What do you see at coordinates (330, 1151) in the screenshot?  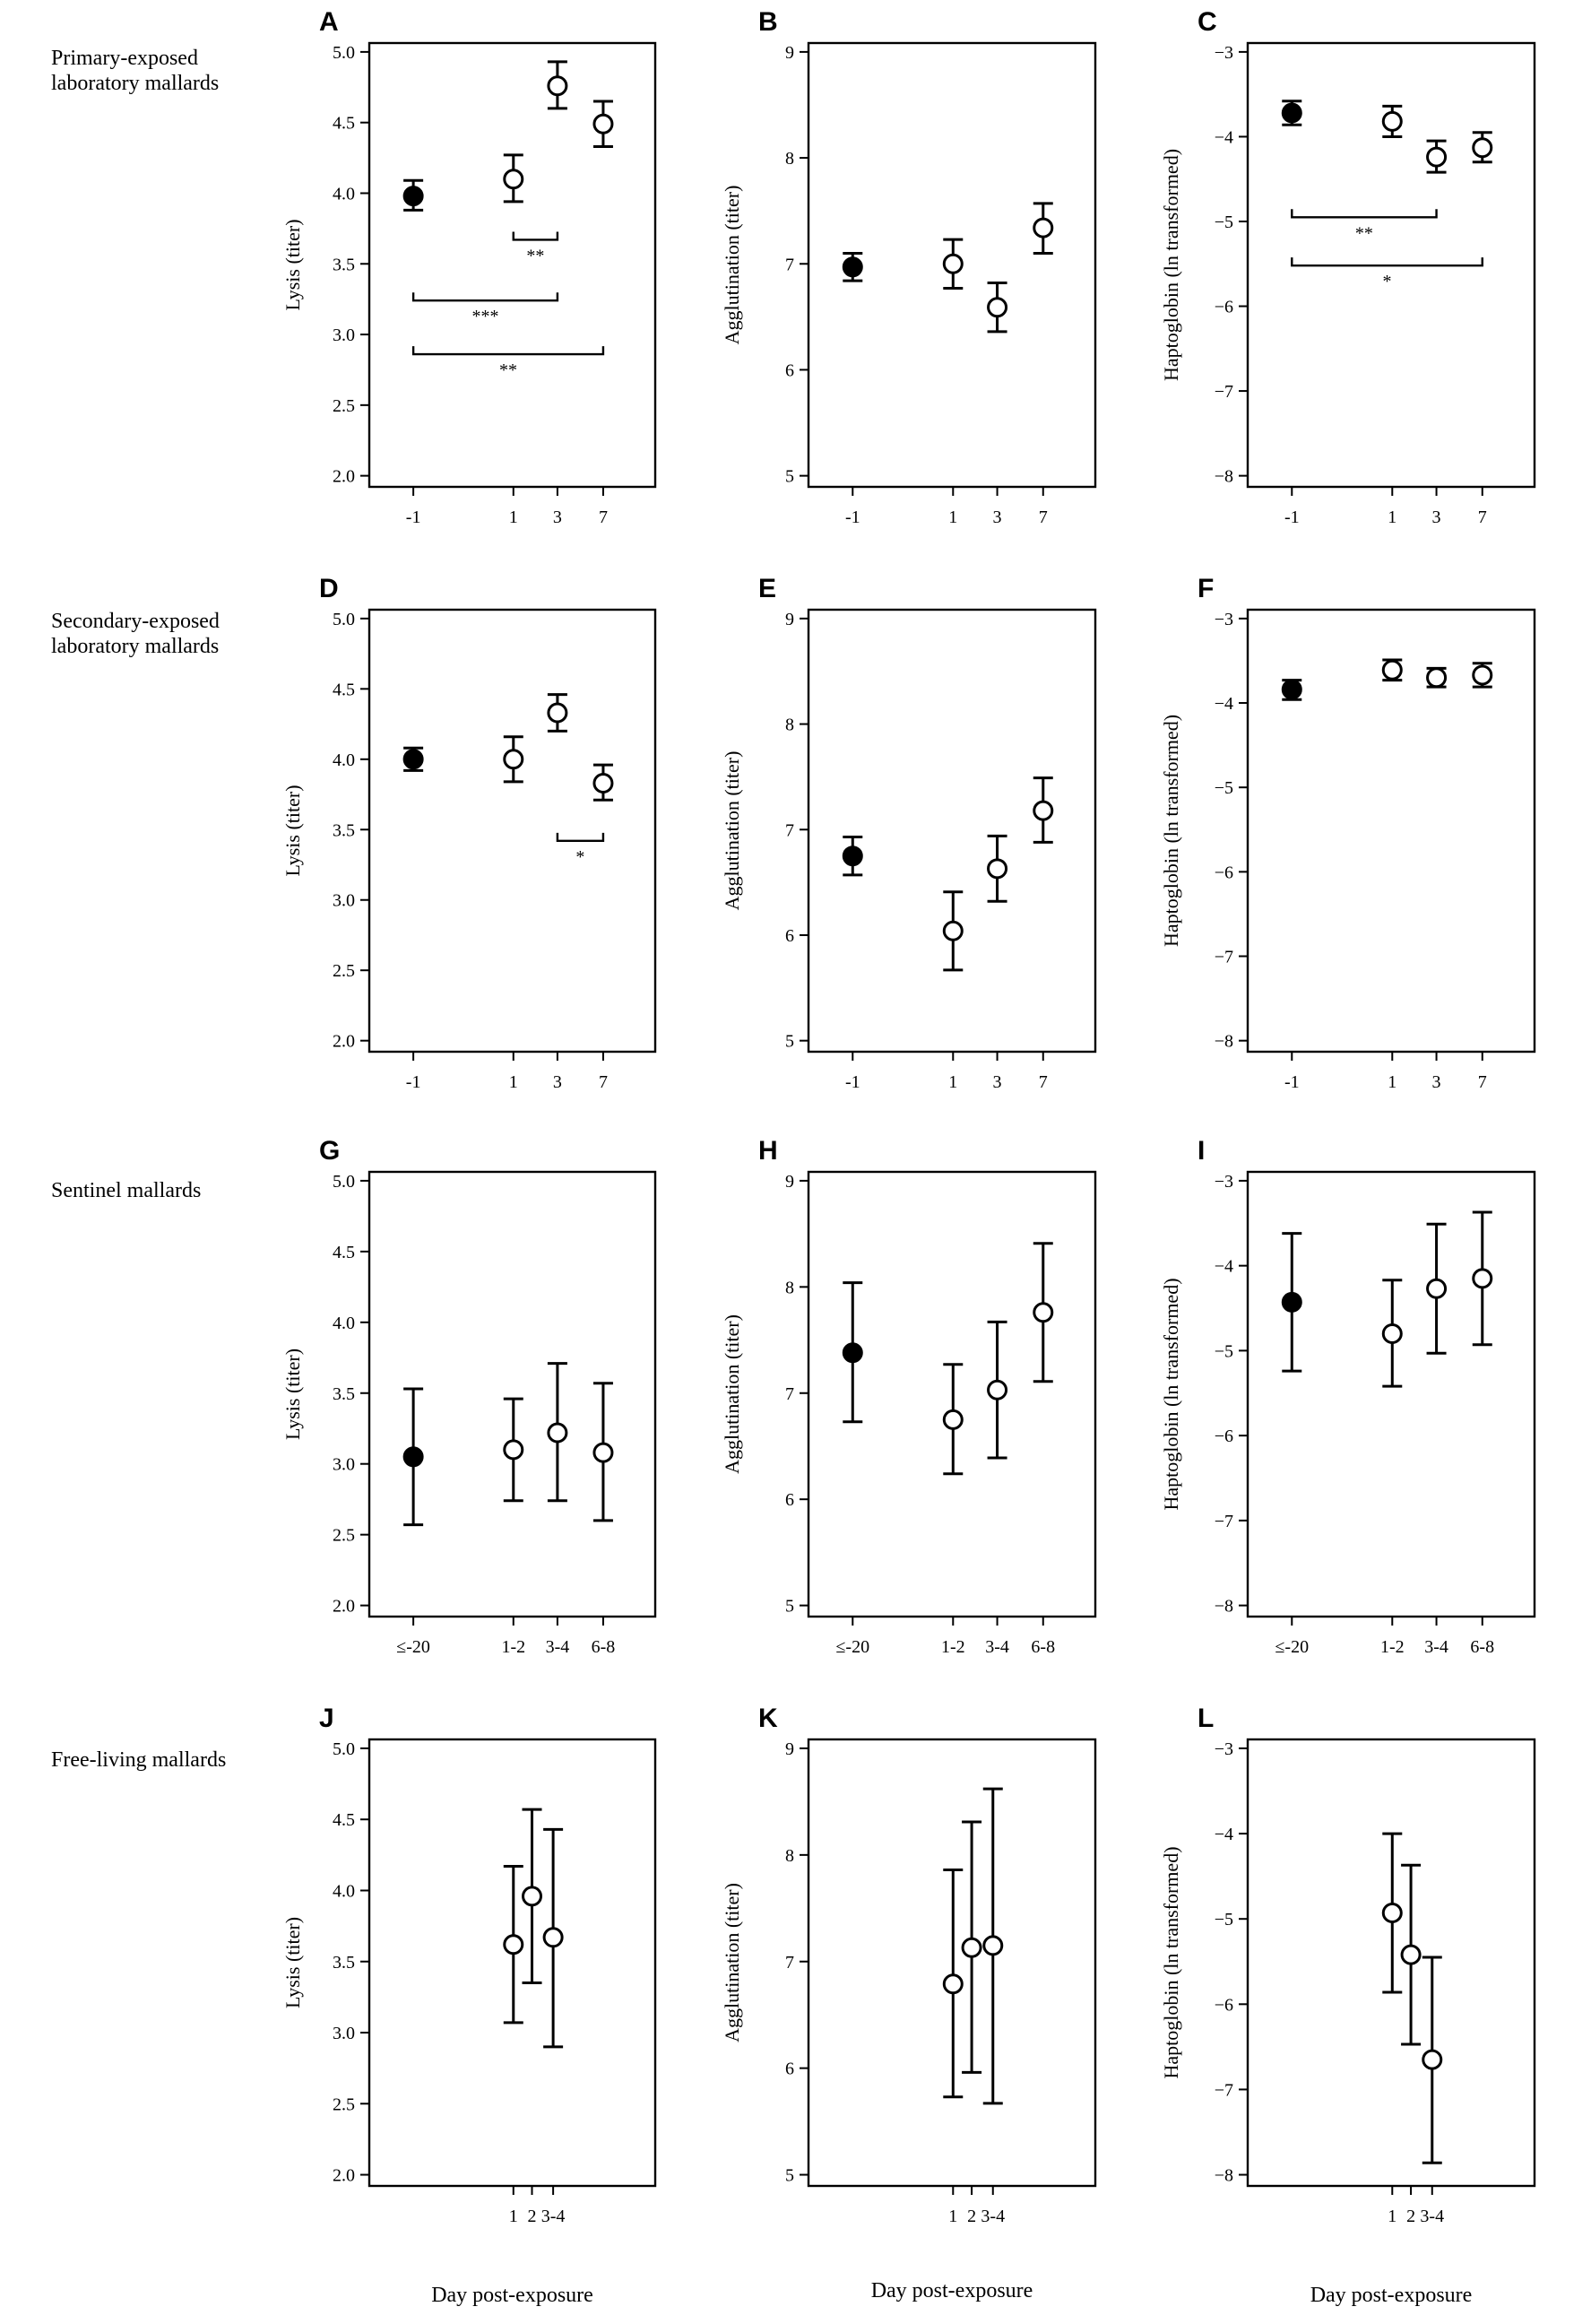 I see `panel-letter: G` at bounding box center [330, 1151].